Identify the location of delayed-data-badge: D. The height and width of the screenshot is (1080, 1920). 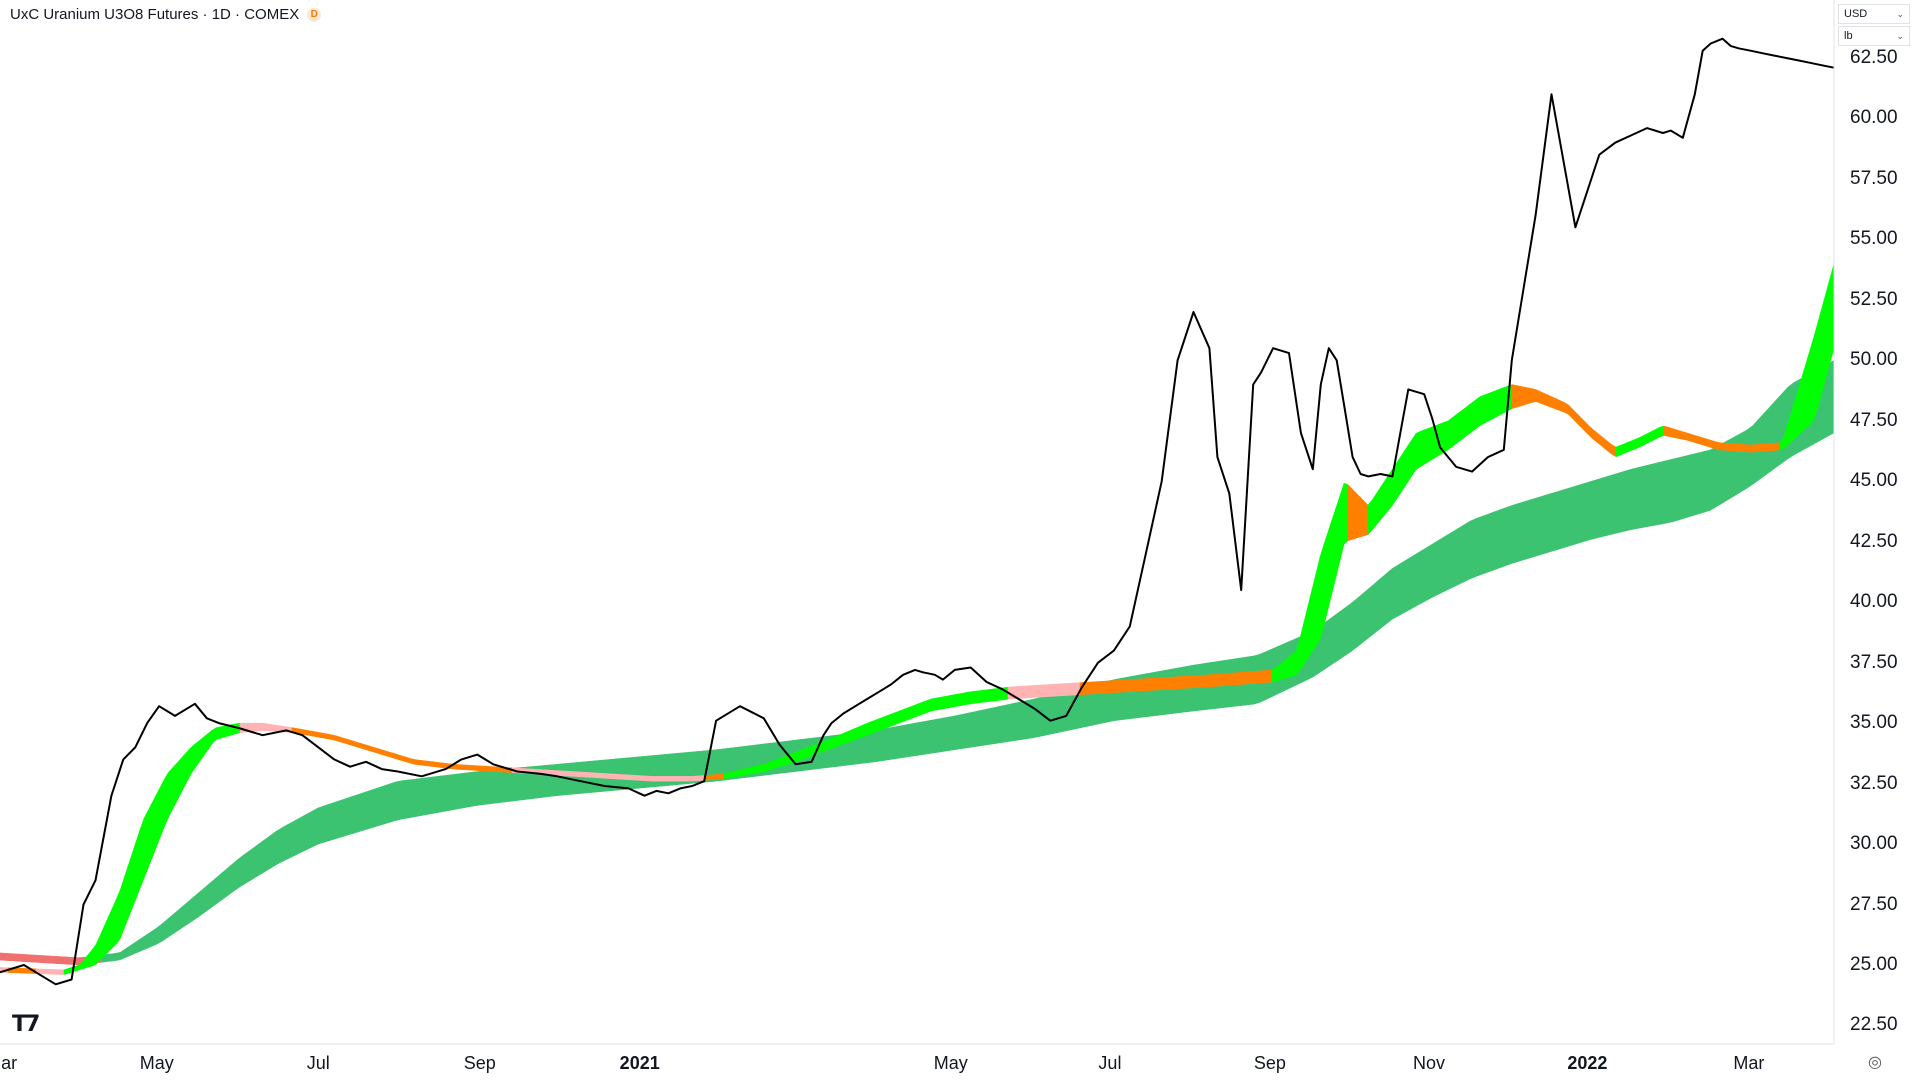
(314, 14).